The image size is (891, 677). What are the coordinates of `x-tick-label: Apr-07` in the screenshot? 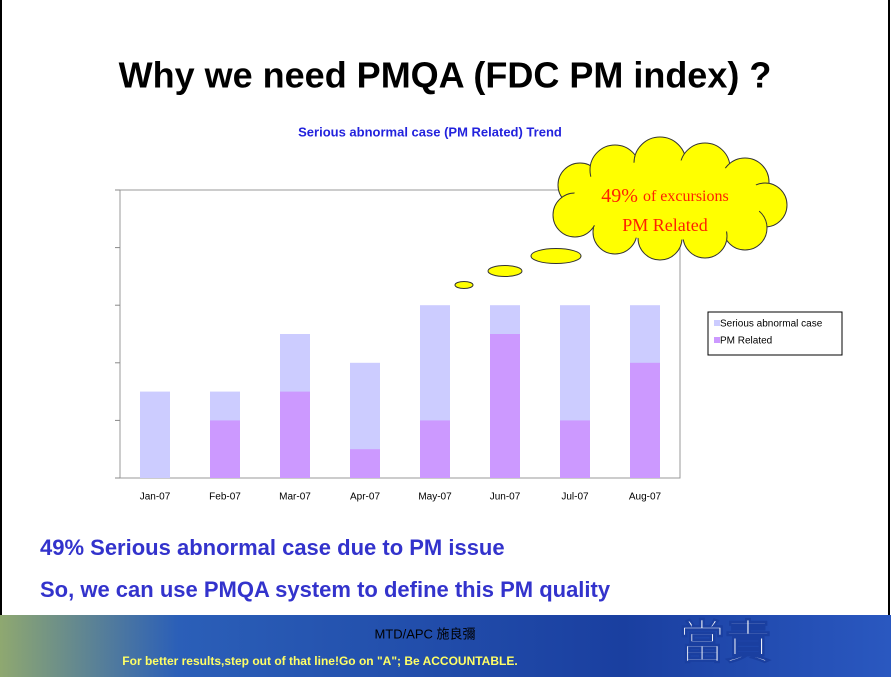 It's located at (365, 497).